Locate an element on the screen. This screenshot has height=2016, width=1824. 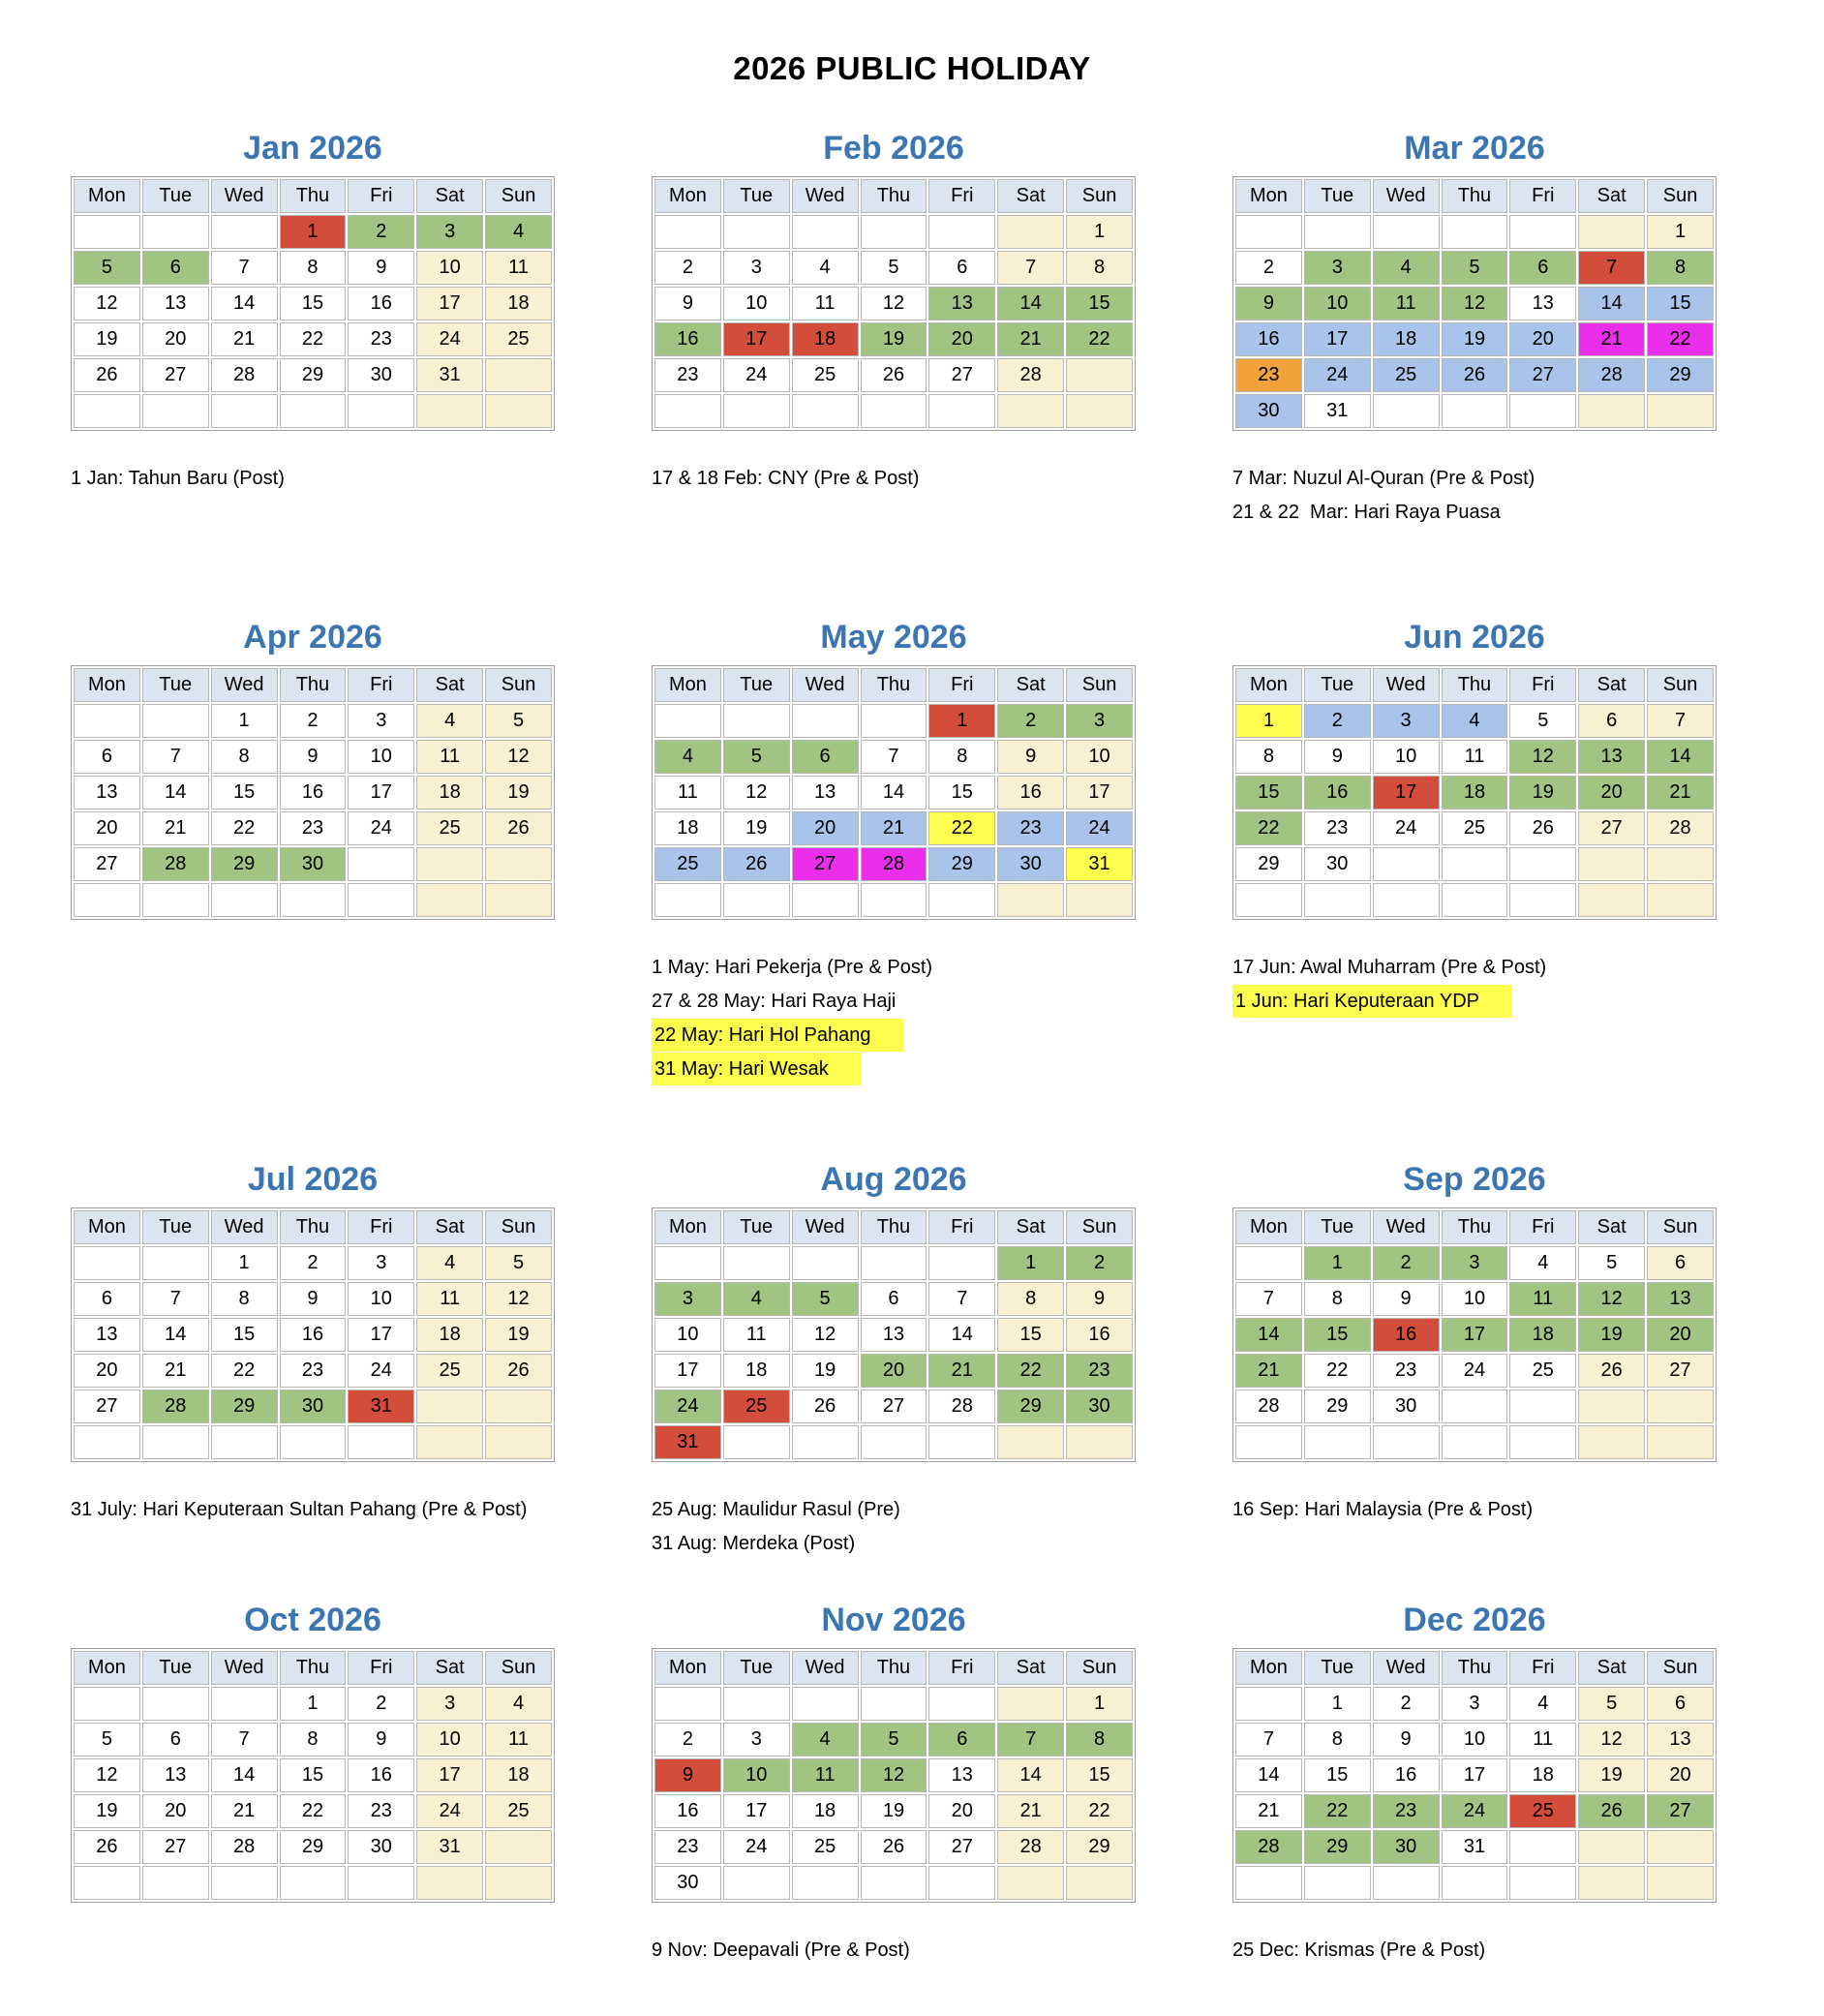
day-cell: 28 is located at coordinates (1612, 375).